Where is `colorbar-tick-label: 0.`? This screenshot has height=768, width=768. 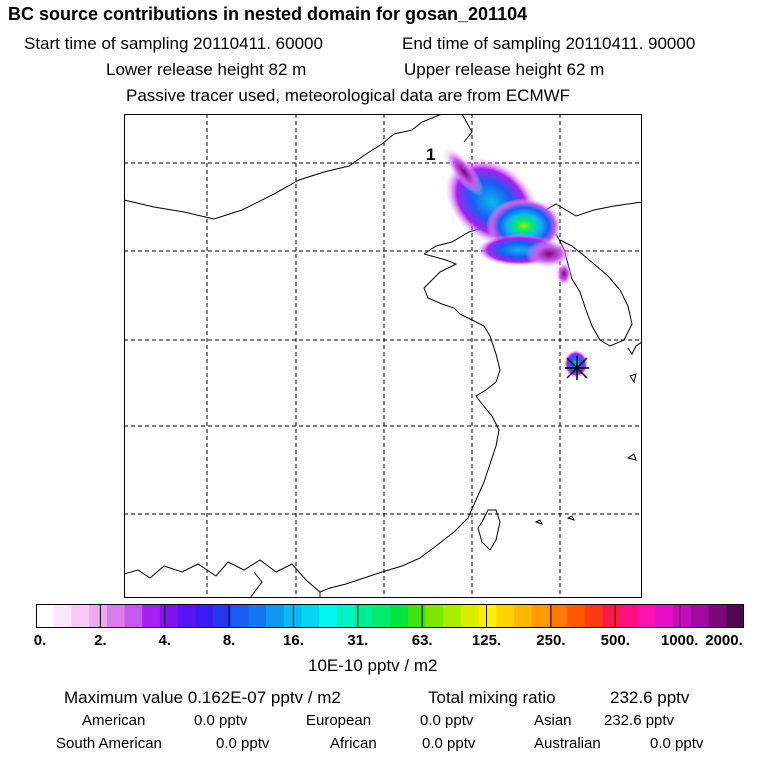 colorbar-tick-label: 0. is located at coordinates (40, 640).